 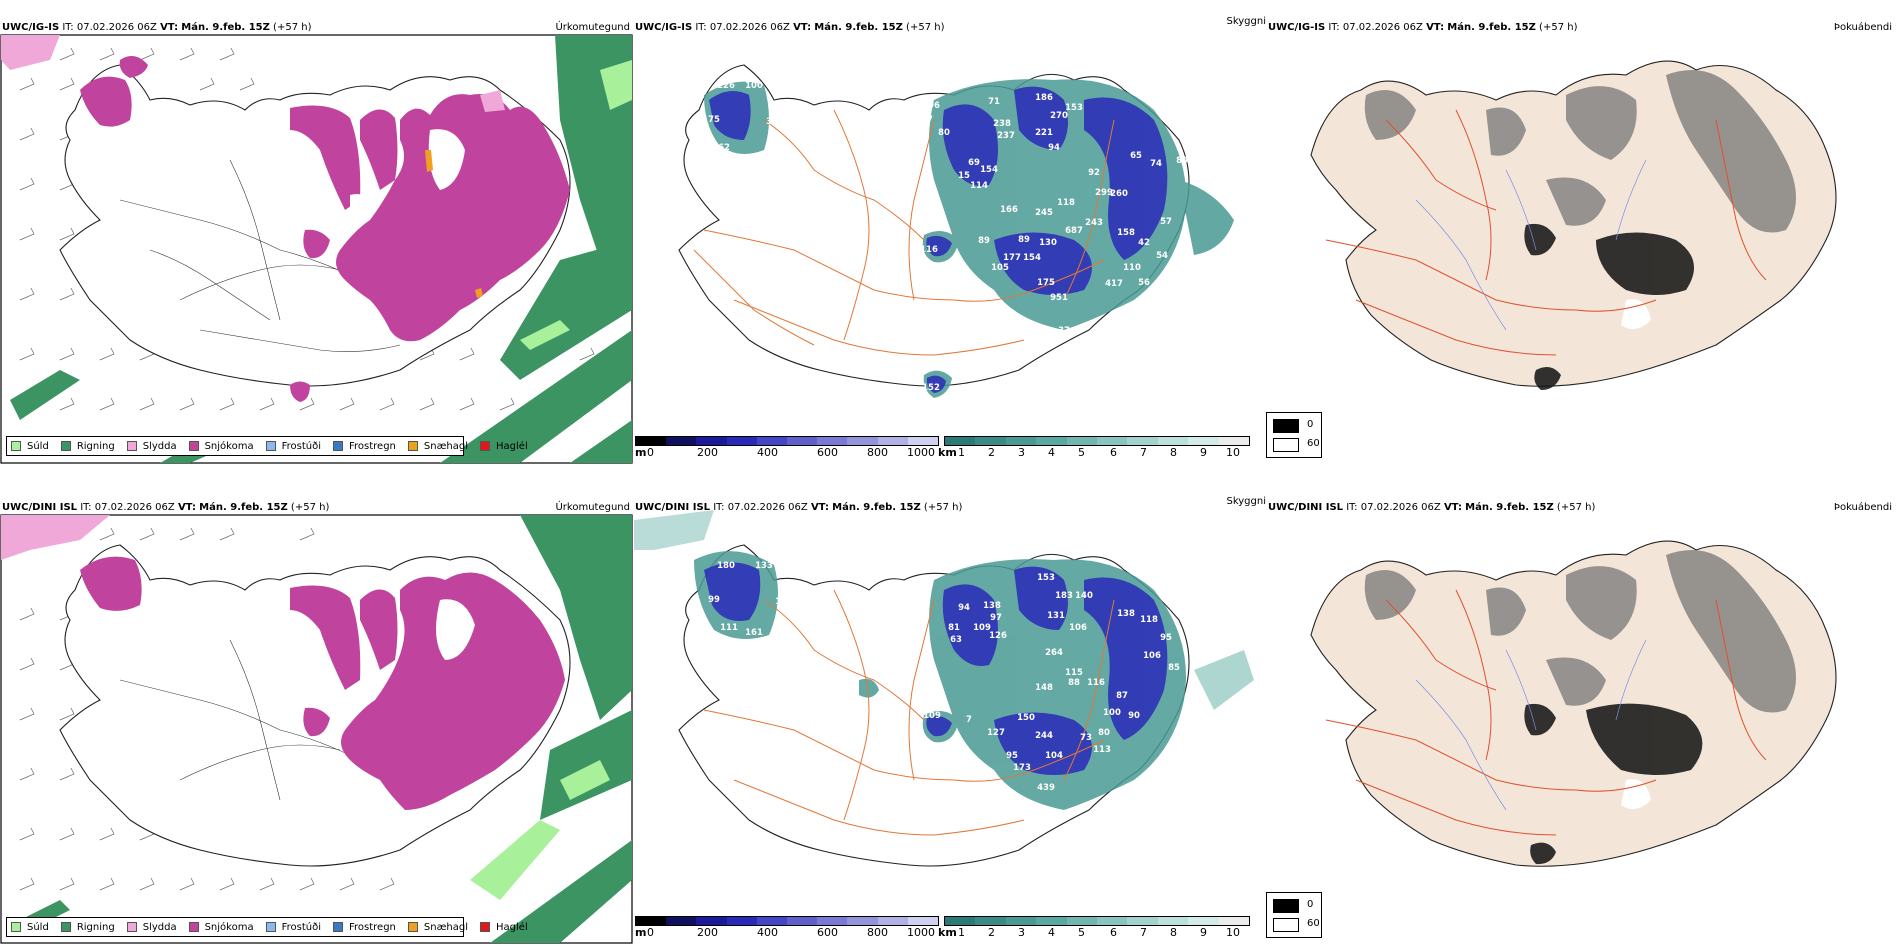 I want to click on peak-elevation-label: 260, so click(x=1119, y=194).